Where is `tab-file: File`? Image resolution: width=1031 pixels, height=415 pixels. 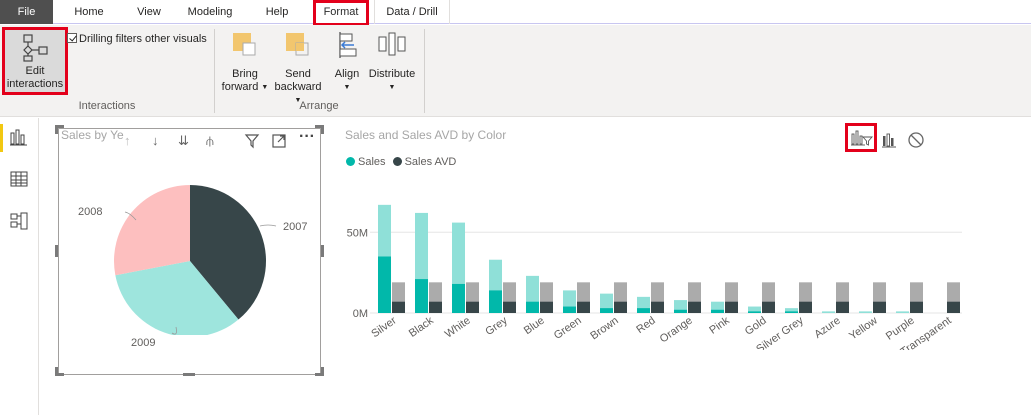
tab-file: File is located at coordinates (26, 12).